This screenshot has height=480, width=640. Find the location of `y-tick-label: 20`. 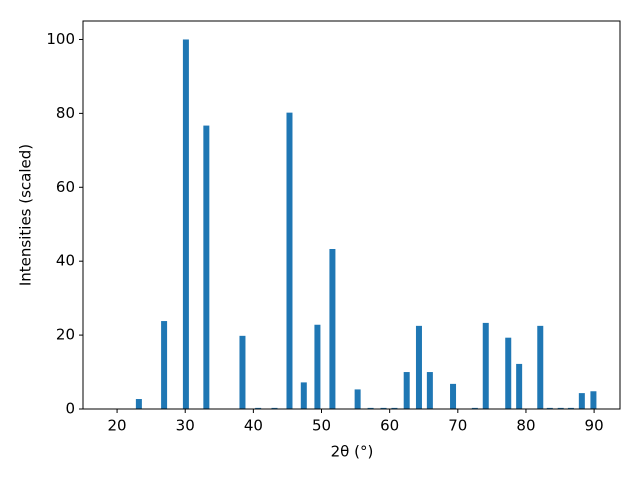

y-tick-label: 20 is located at coordinates (65, 335).